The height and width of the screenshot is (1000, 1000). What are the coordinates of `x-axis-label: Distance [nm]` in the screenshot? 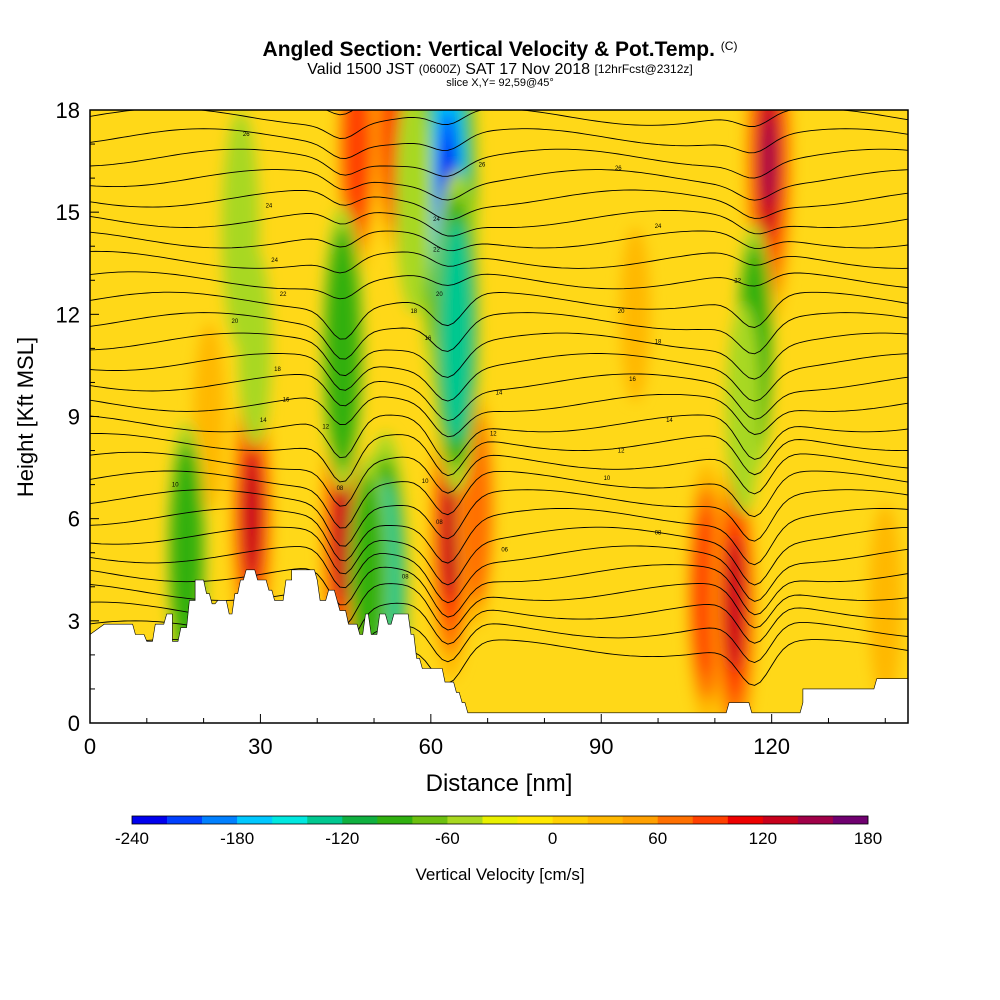 It's located at (499, 783).